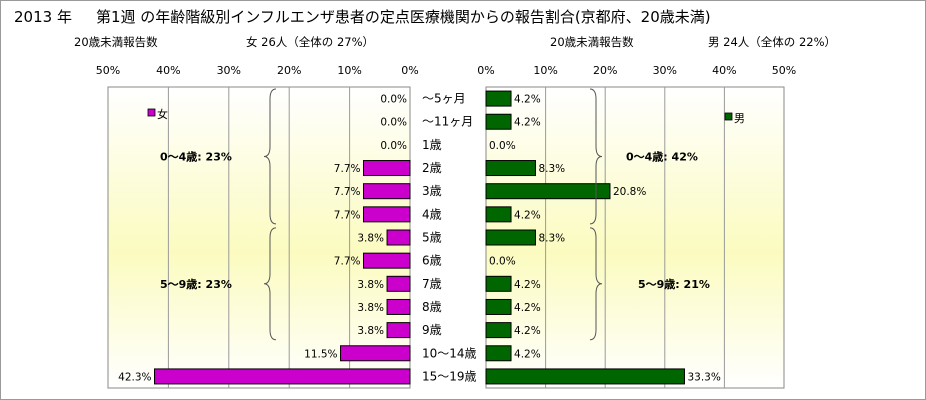 This screenshot has height=400, width=926. Describe the element at coordinates (665, 70) in the screenshot. I see `male-tick-label: 30%` at that location.